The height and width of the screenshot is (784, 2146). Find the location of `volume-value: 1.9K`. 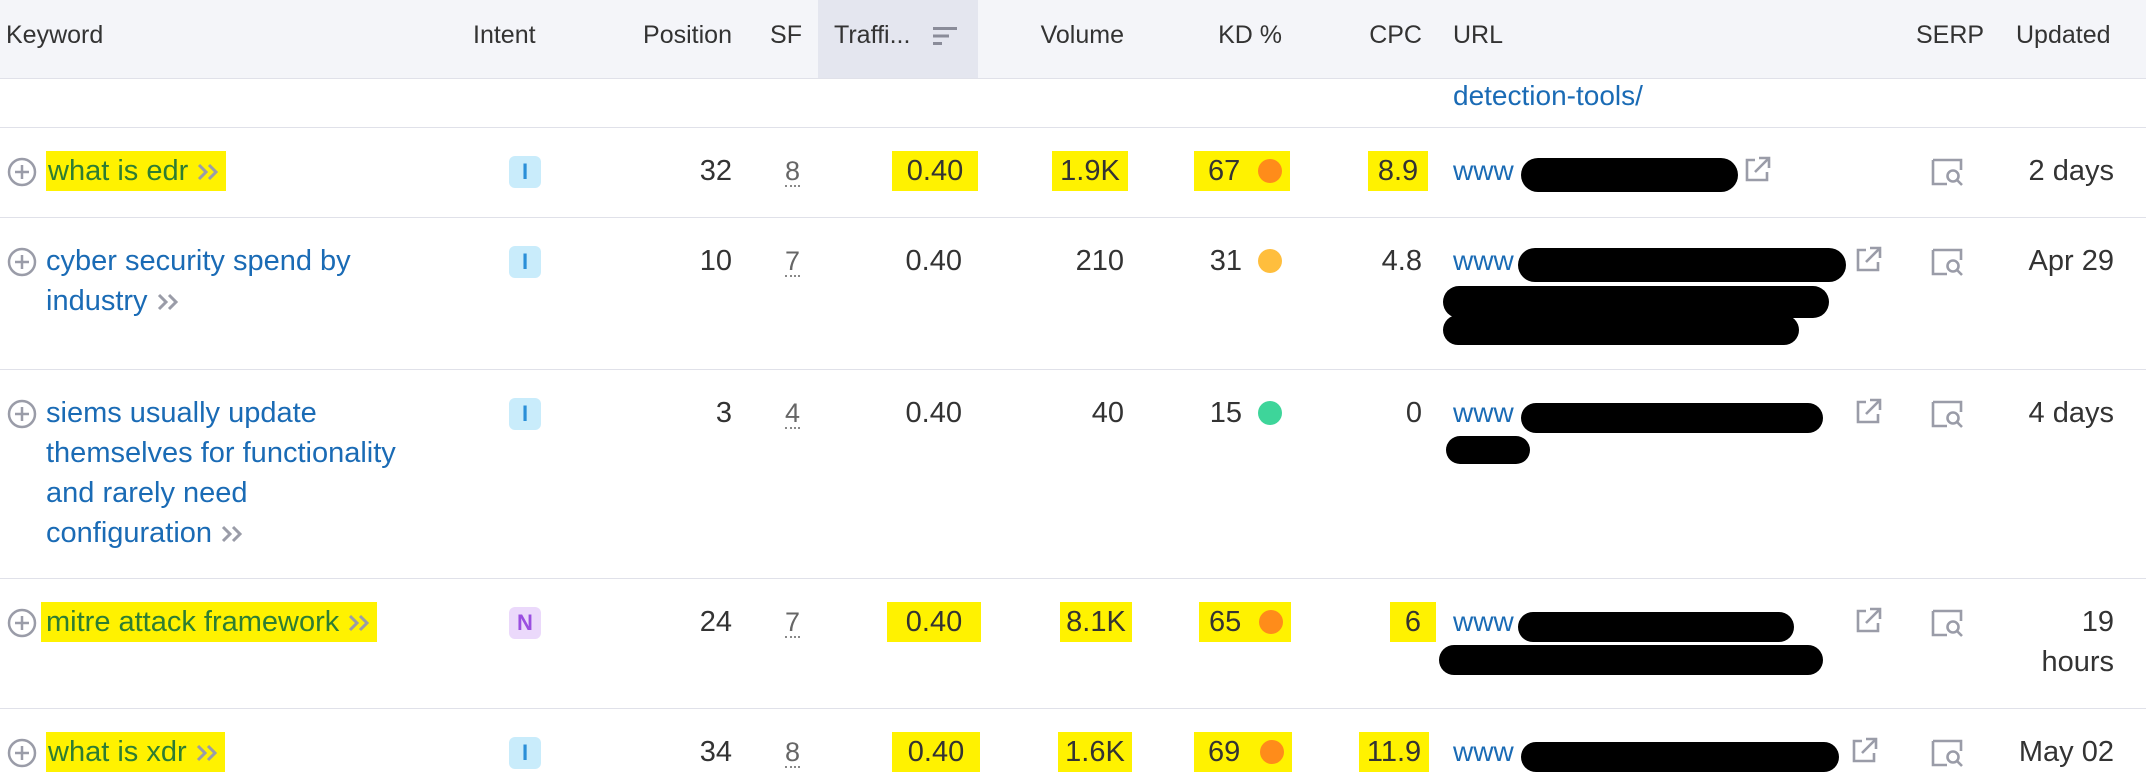

volume-value: 1.9K is located at coordinates (1090, 171).